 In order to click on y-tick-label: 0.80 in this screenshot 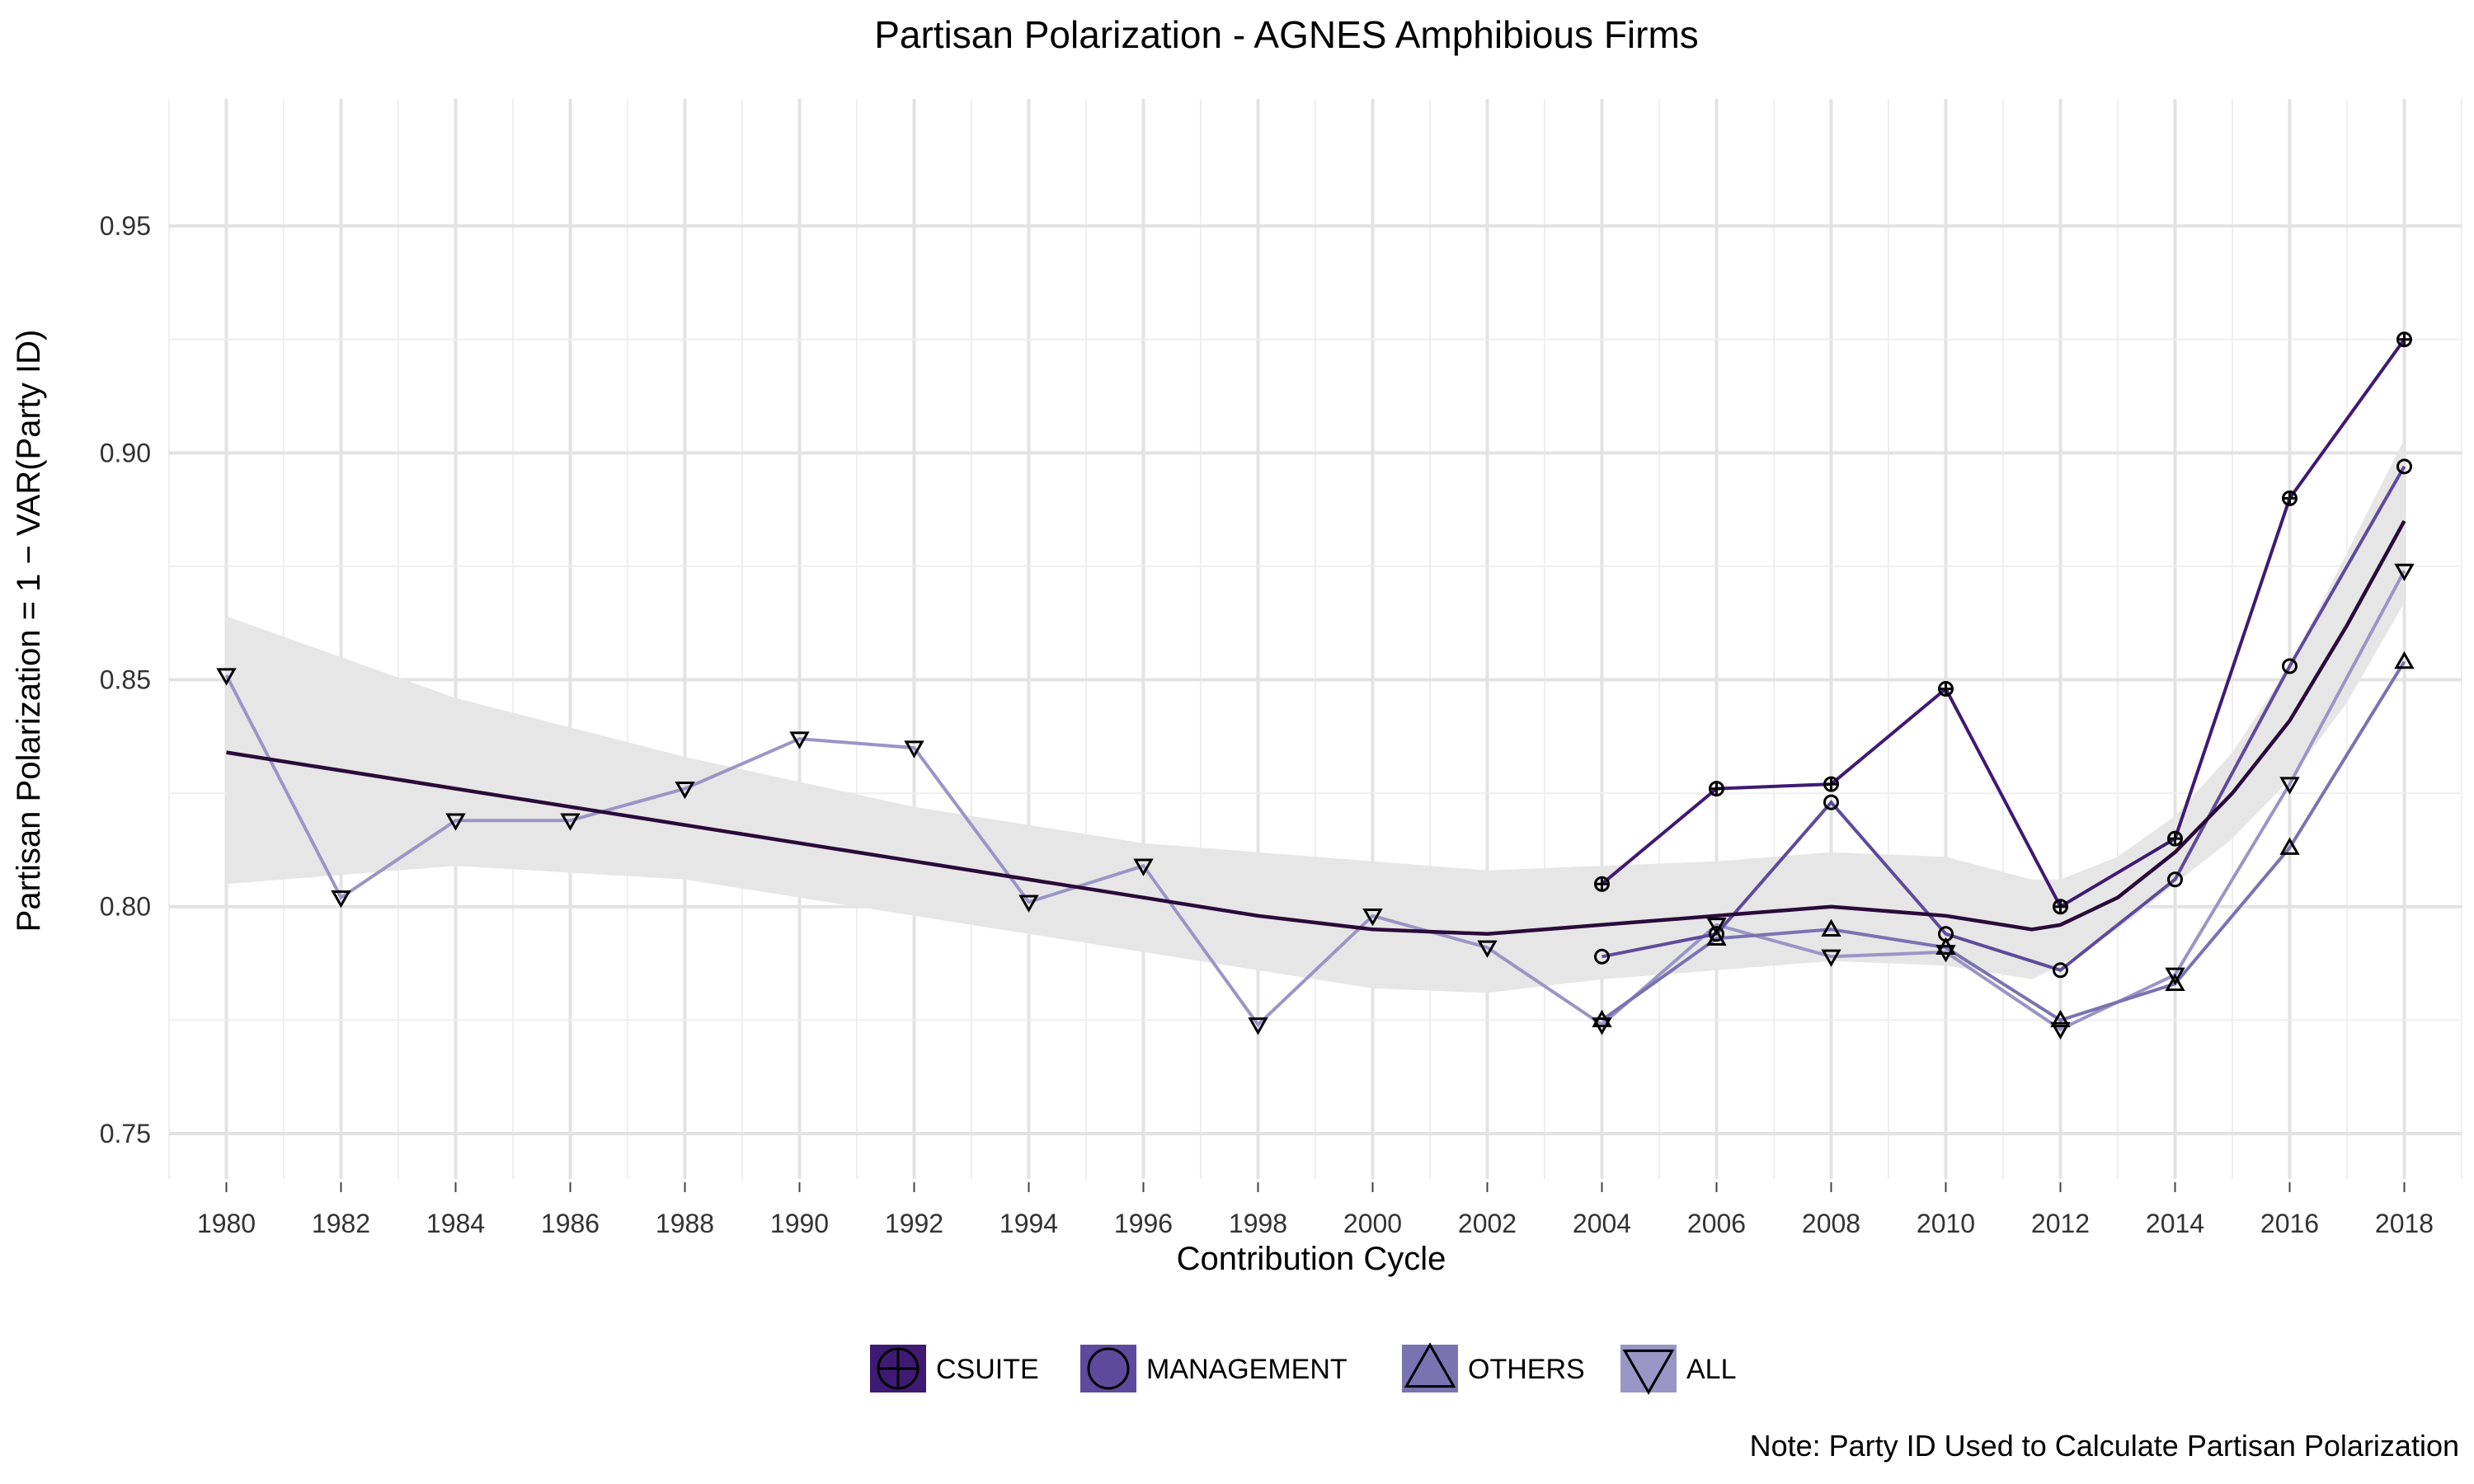, I will do `click(125, 907)`.